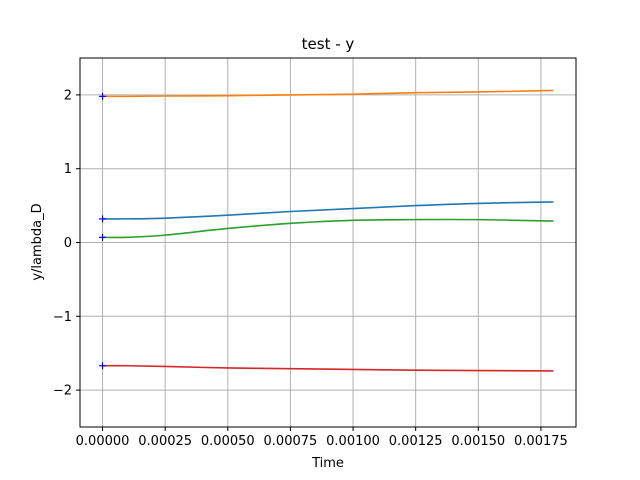 This screenshot has height=480, width=640. What do you see at coordinates (228, 441) in the screenshot?
I see `x-tick-label: 0.00050` at bounding box center [228, 441].